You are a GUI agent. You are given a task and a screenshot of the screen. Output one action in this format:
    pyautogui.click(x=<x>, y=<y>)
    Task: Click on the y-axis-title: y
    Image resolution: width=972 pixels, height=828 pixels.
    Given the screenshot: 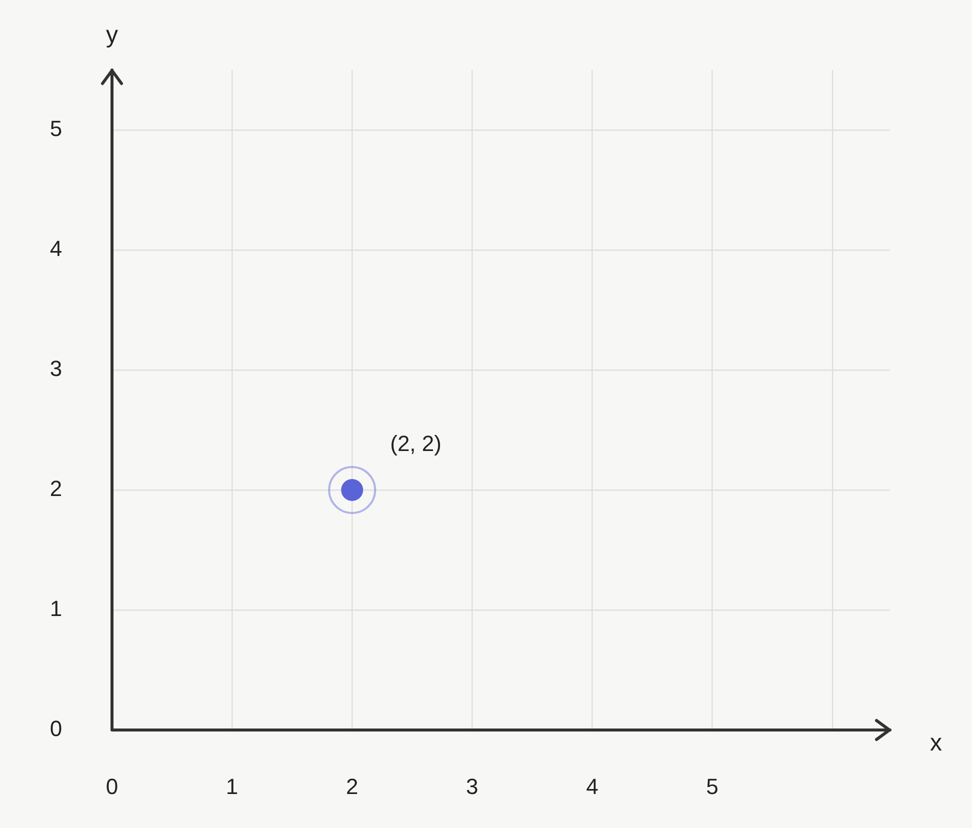 What is the action you would take?
    pyautogui.click(x=112, y=35)
    